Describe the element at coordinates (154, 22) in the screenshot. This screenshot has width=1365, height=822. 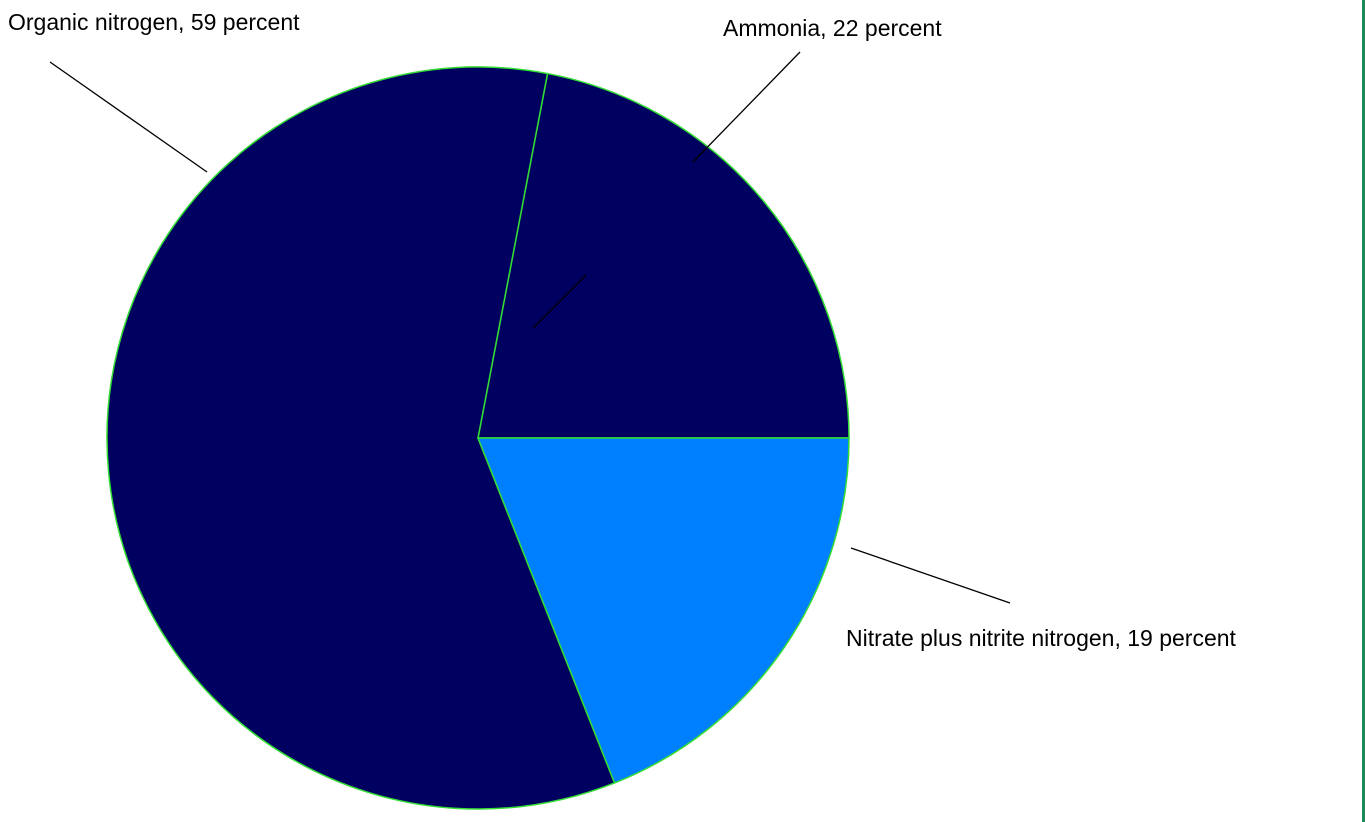
I see `slice-label-organic: Organic nitrogen, 59 percent` at that location.